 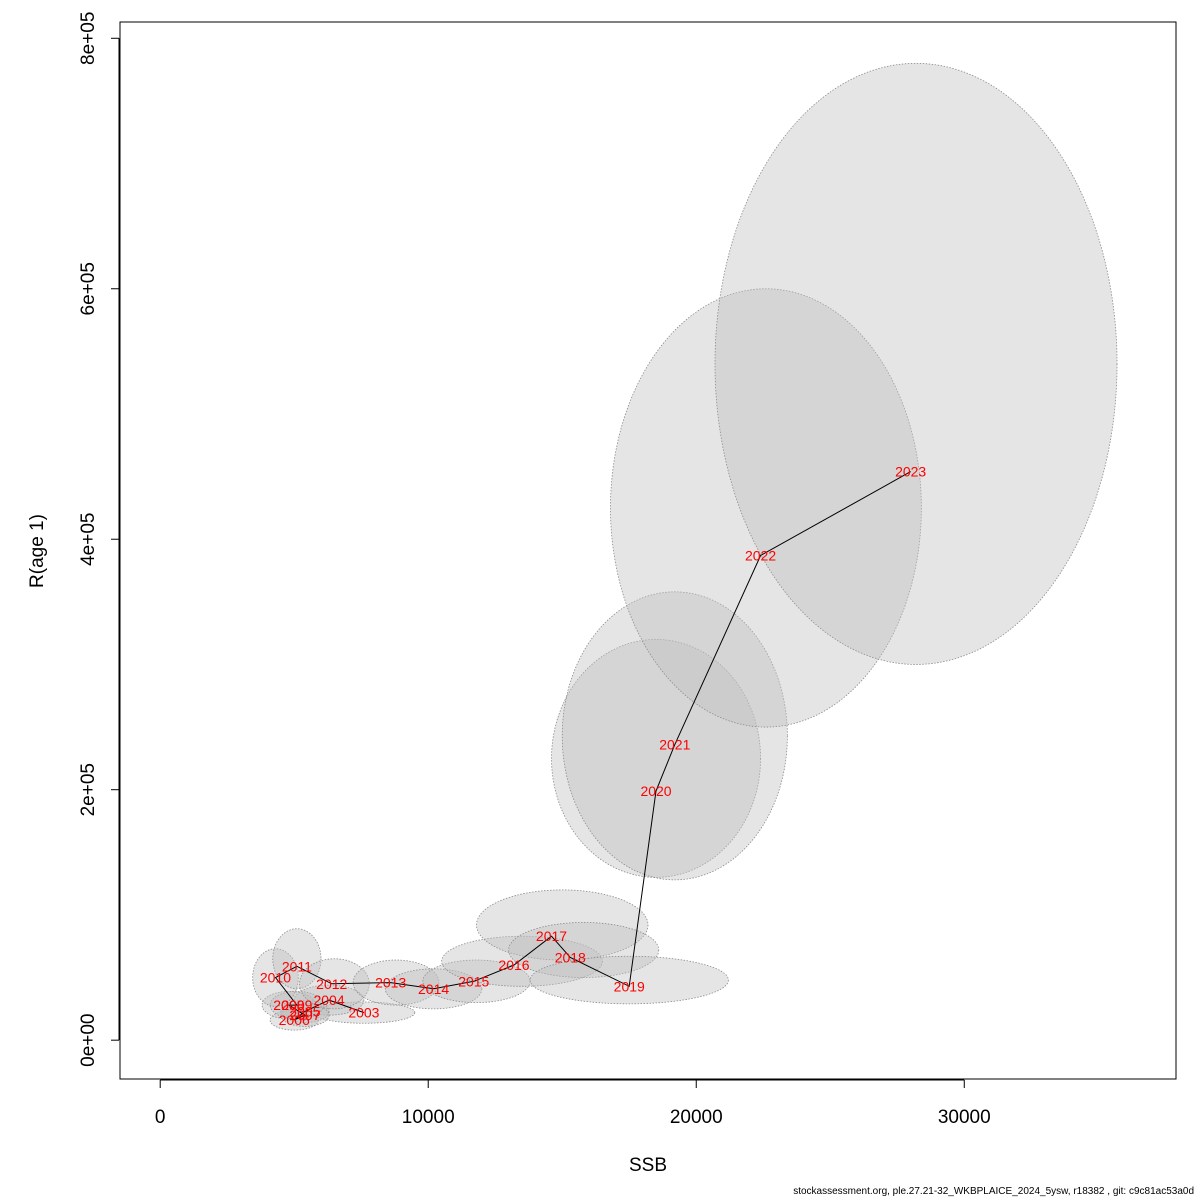 I want to click on x-axis: 0 10000 20000 30000, so click(x=573, y=1103).